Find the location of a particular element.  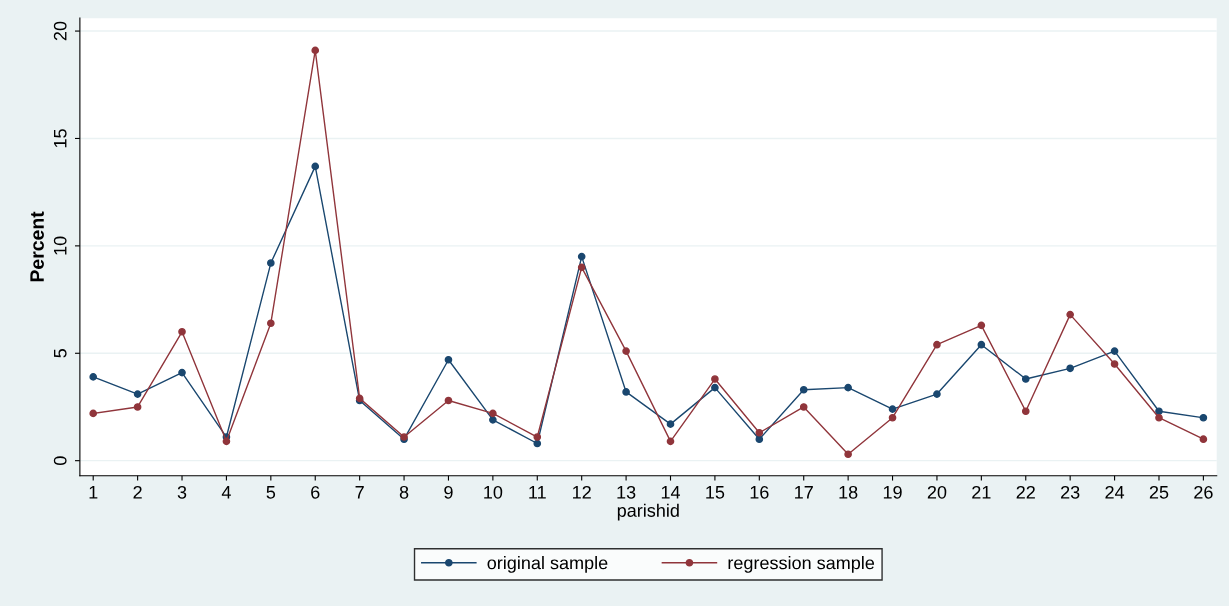

x-tick-label: 7 is located at coordinates (359, 492).